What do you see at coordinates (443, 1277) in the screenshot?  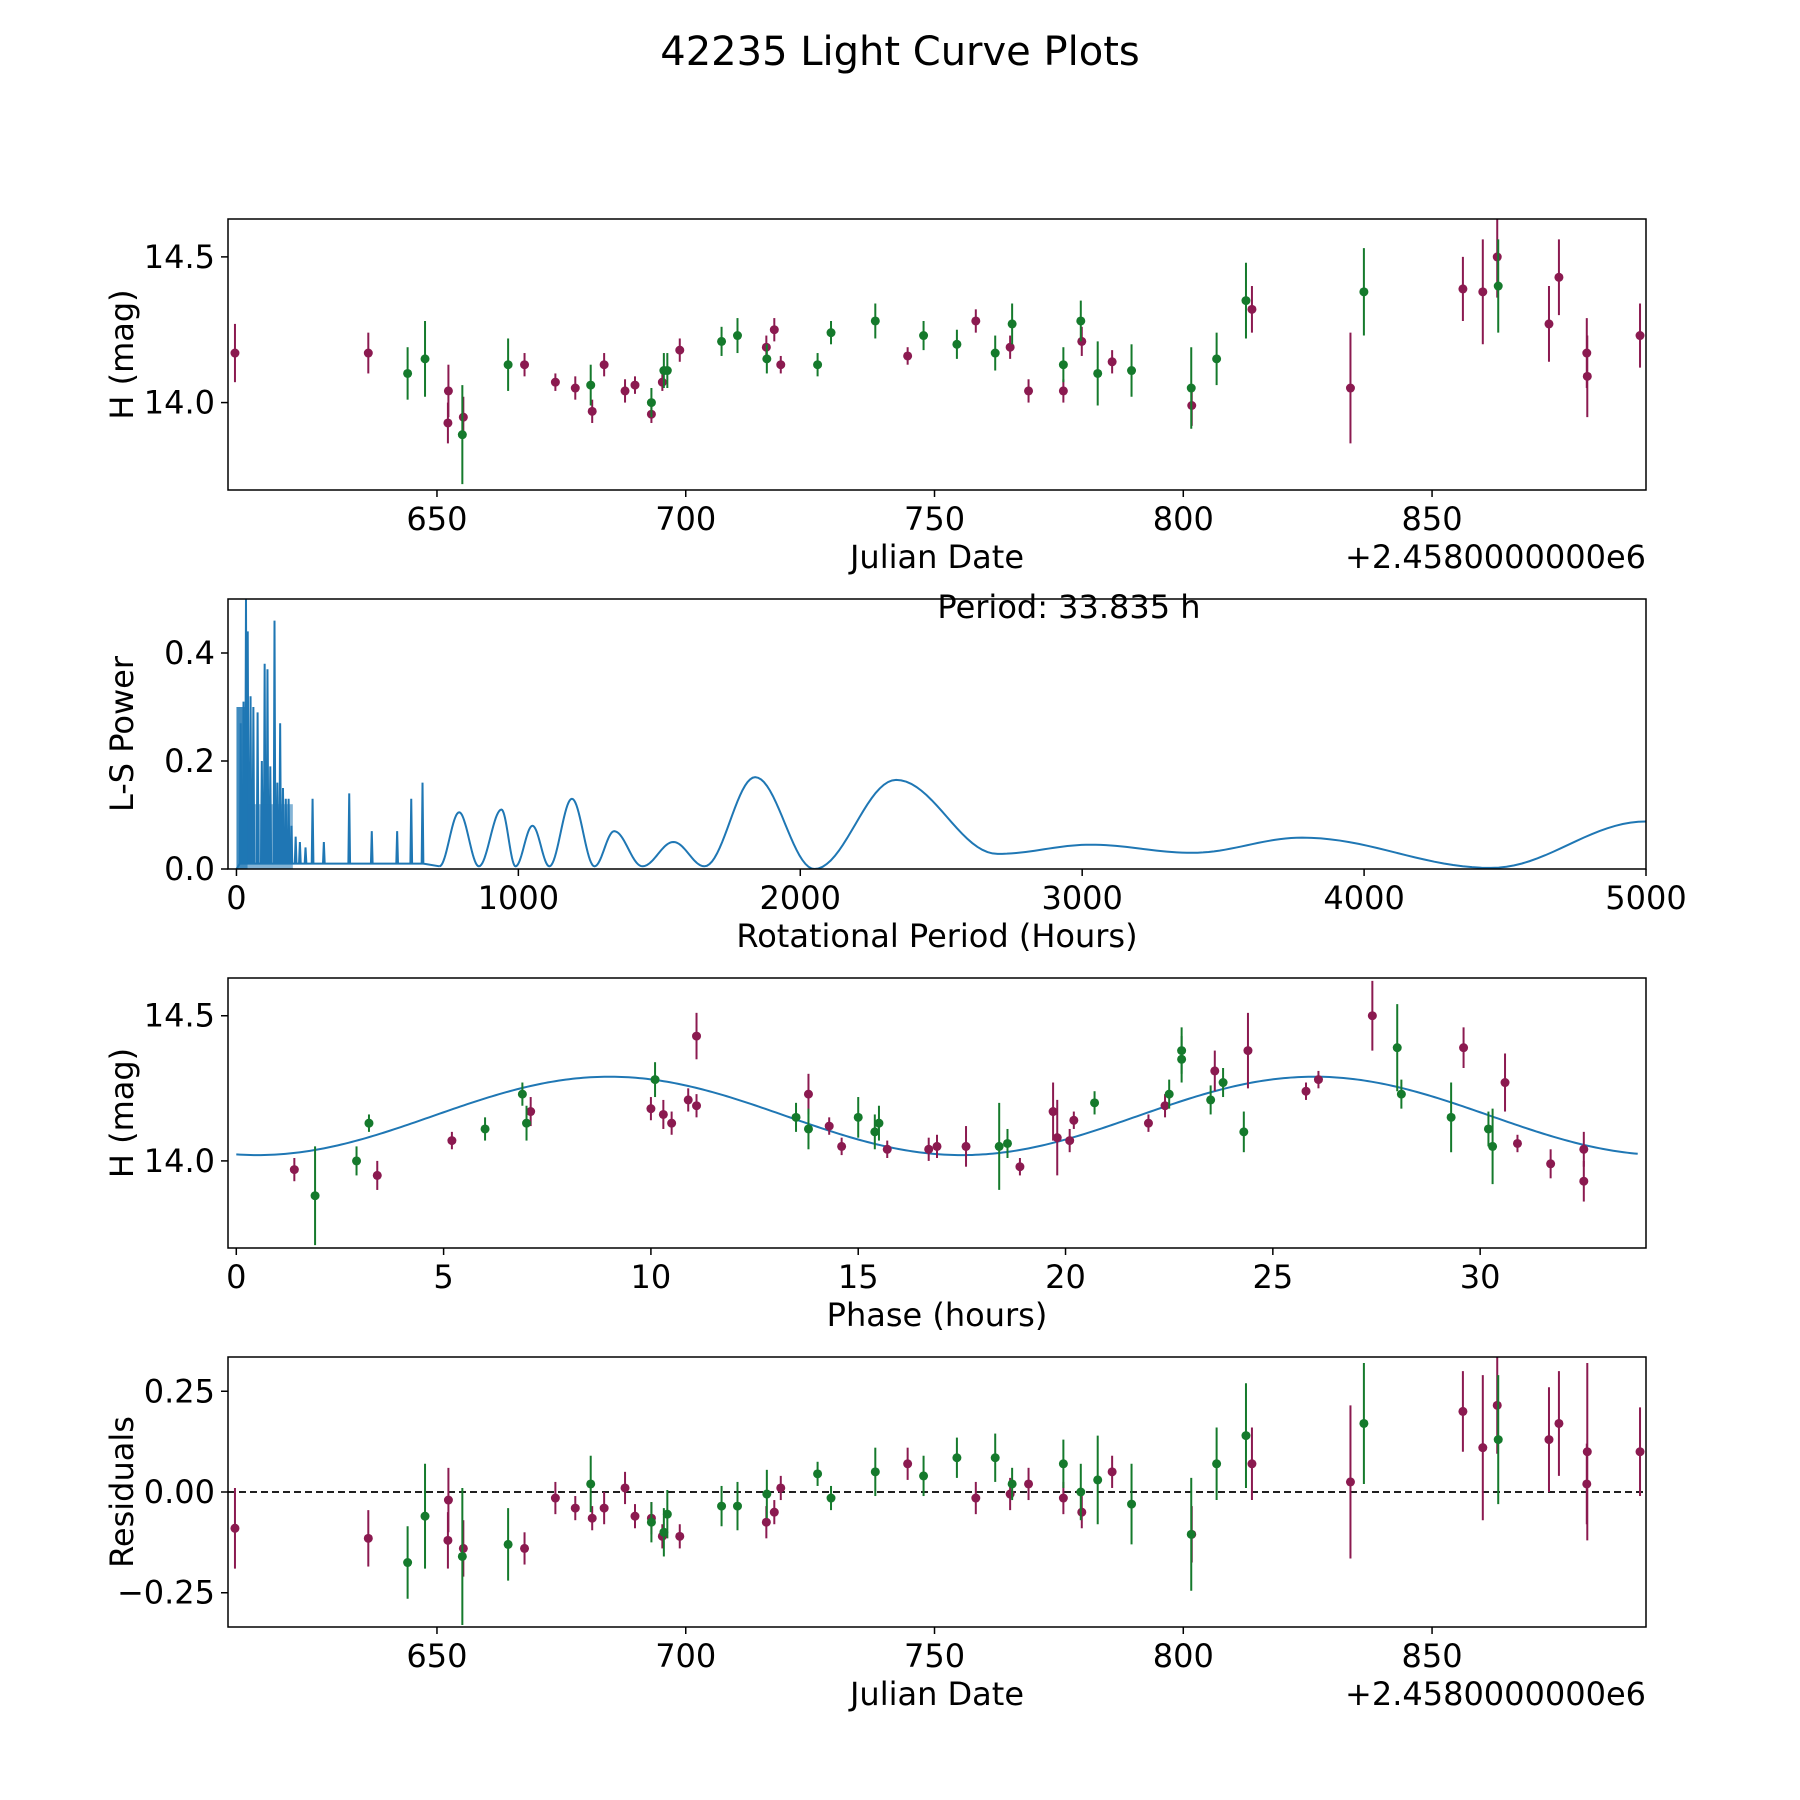 I see `x-tick-label: 5` at bounding box center [443, 1277].